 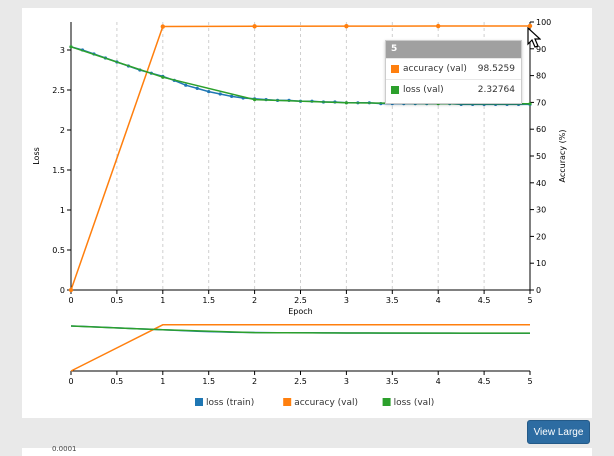 What do you see at coordinates (423, 90) in the screenshot?
I see `tooltip-label-loss: loss (val)` at bounding box center [423, 90].